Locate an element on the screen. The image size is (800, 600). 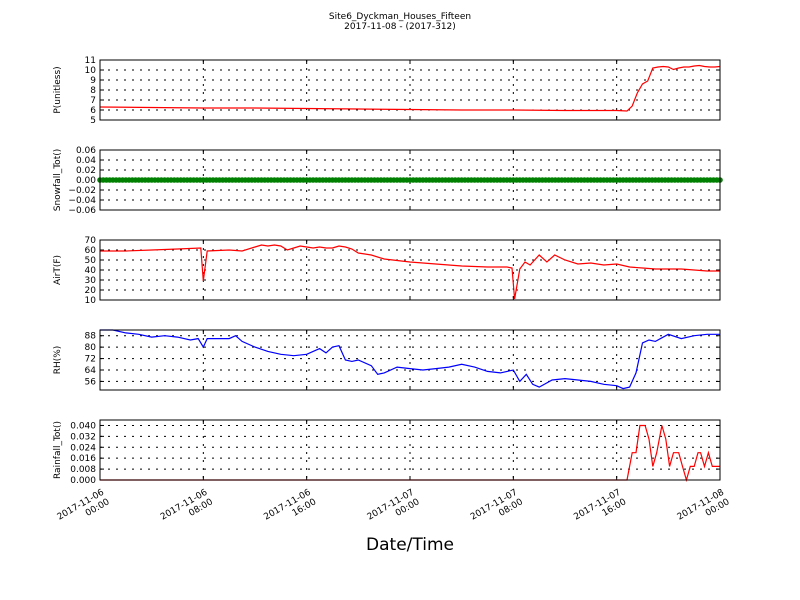
y-tick-label: 60 is located at coordinates (91, 251).